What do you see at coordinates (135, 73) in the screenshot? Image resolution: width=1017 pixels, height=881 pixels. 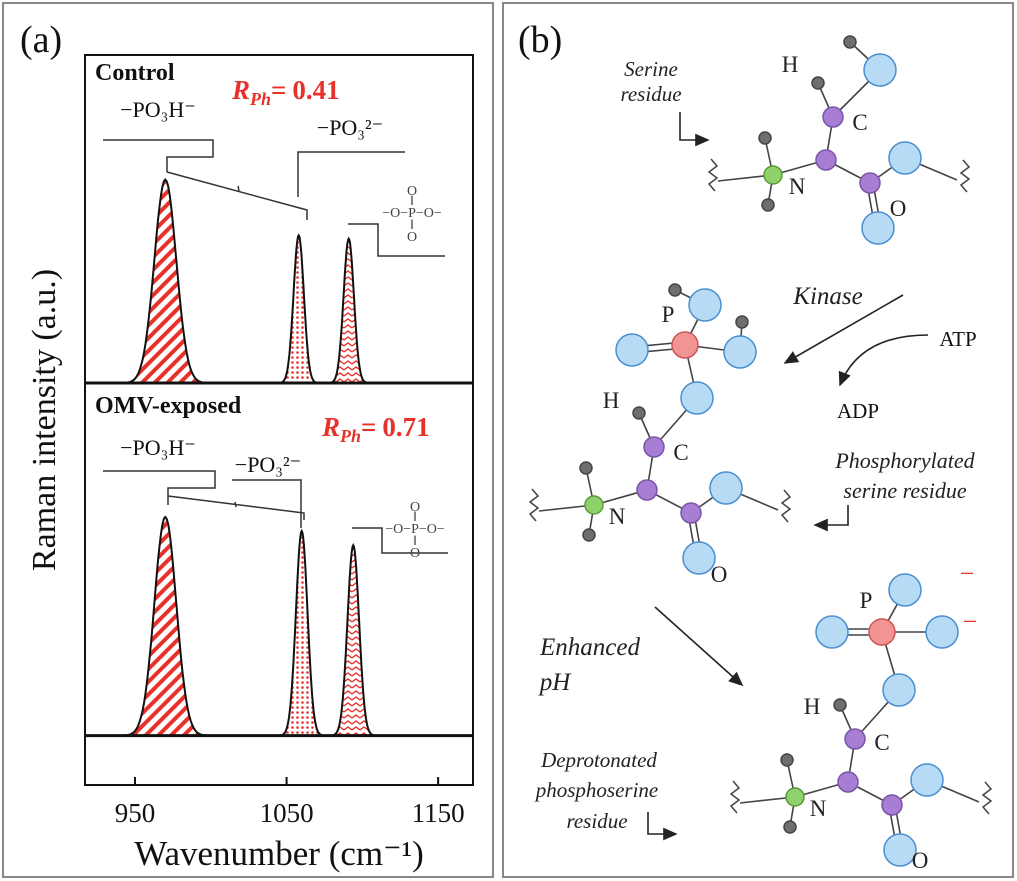 I see `sample-label: Control` at bounding box center [135, 73].